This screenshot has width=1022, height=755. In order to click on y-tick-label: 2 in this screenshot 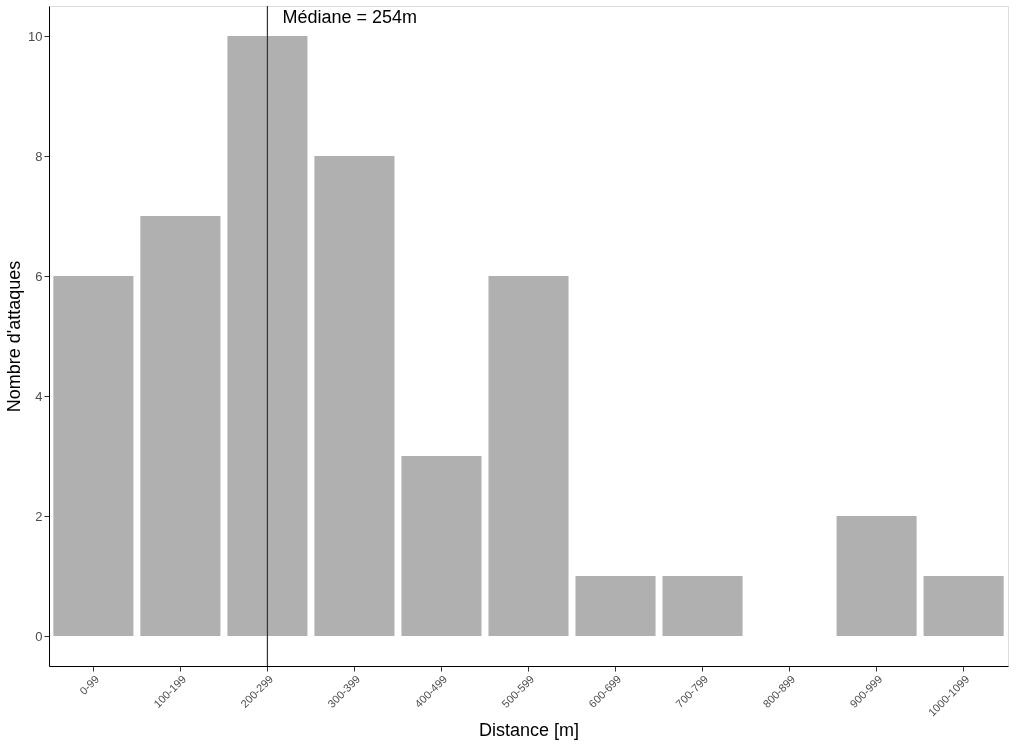, I will do `click(39, 516)`.